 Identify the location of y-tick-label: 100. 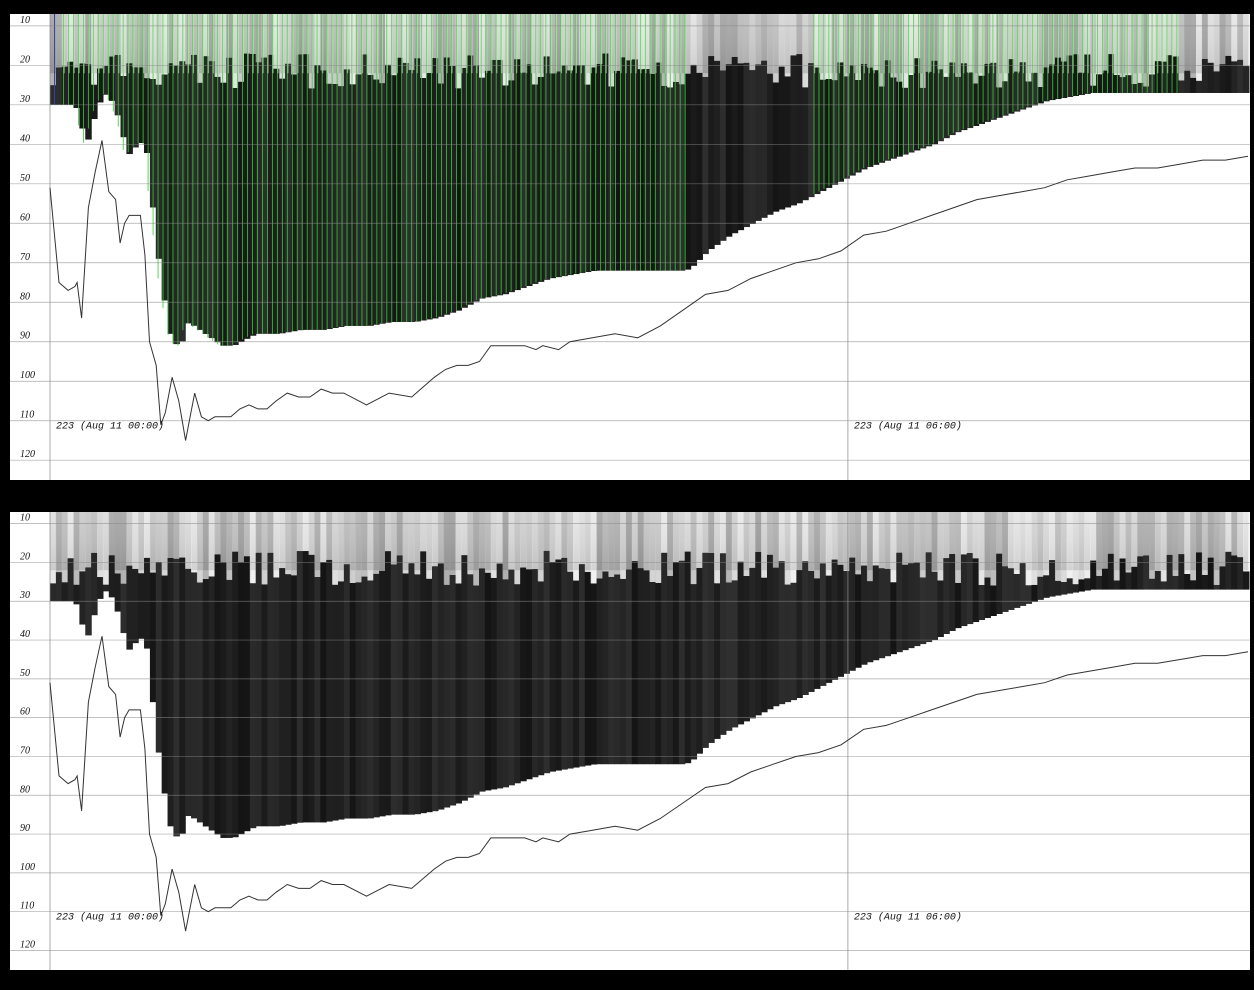
(27, 375).